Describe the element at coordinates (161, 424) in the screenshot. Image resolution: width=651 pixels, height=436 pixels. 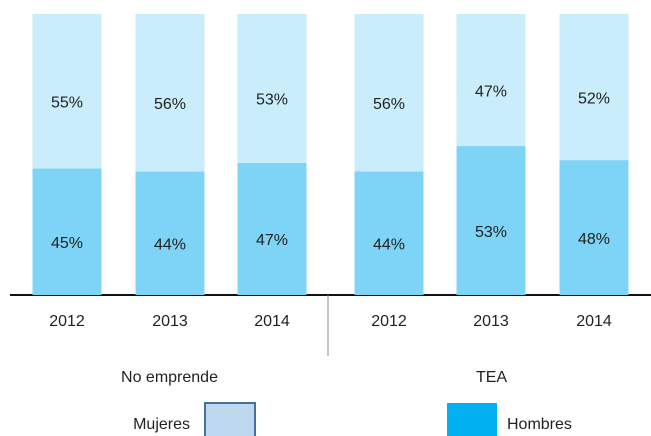
I see `legend-label: Mujeres` at that location.